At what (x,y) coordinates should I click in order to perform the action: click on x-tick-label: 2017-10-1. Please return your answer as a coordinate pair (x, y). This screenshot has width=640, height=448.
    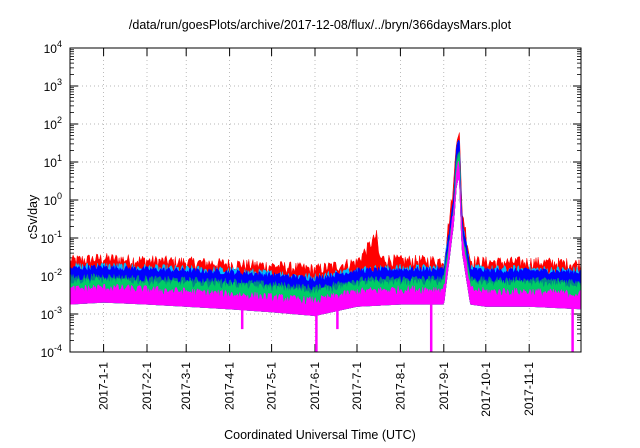
    Looking at the image, I should click on (486, 389).